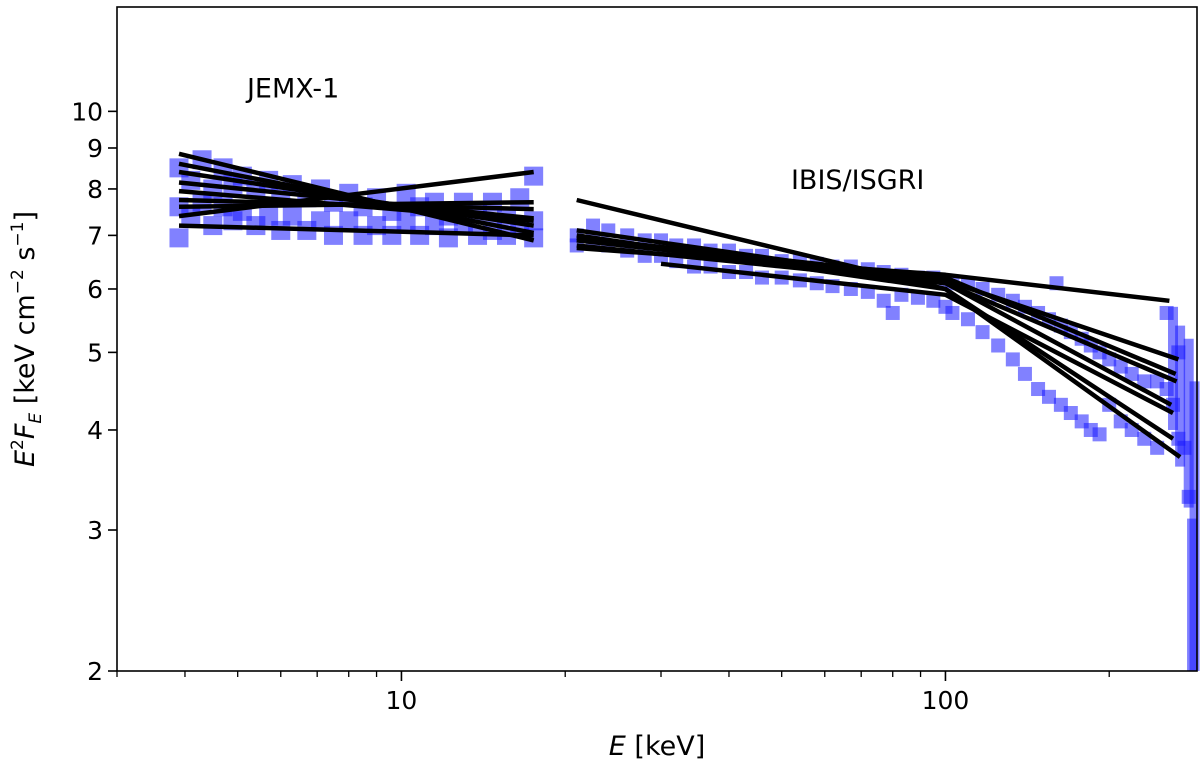  Describe the element at coordinates (617, 746) in the screenshot. I see `x-axis-label-symbol: E` at that location.